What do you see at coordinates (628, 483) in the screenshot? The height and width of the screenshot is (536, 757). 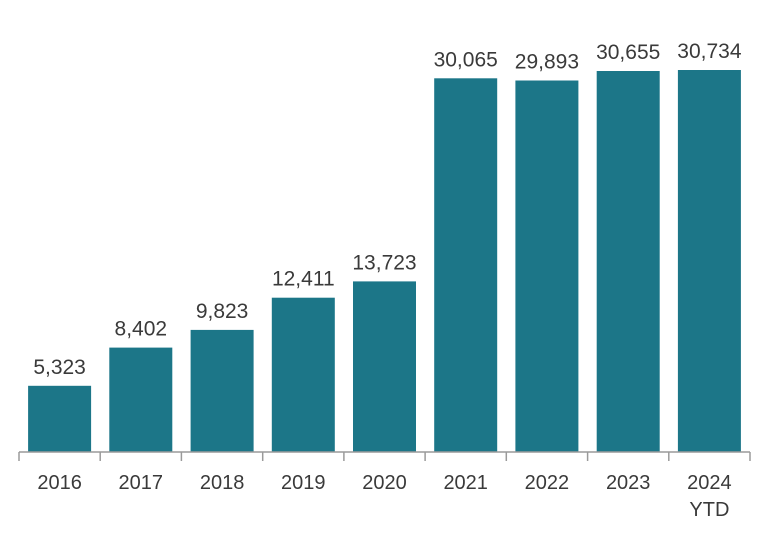 I see `x-tick-label: 2023` at bounding box center [628, 483].